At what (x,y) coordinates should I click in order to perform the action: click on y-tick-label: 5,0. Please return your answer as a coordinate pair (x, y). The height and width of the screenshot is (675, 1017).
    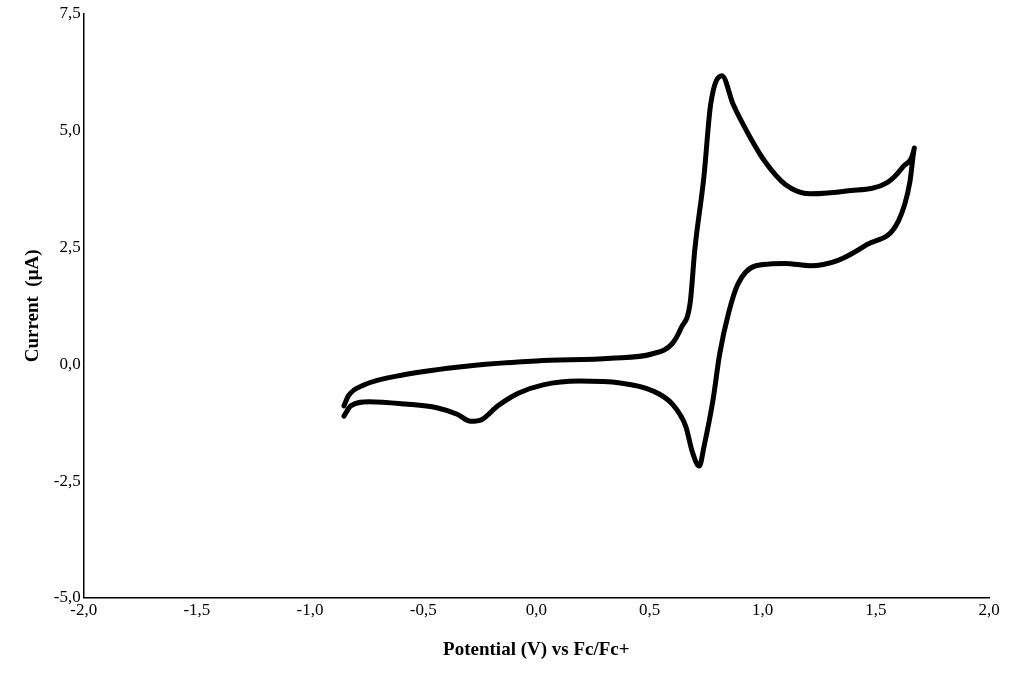
    Looking at the image, I should click on (70, 130).